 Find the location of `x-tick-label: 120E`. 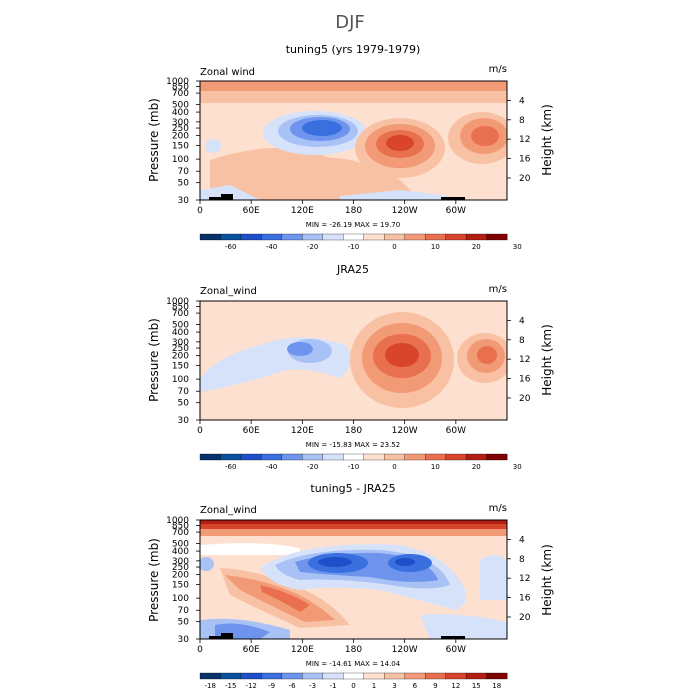

x-tick-label: 120E is located at coordinates (302, 211).